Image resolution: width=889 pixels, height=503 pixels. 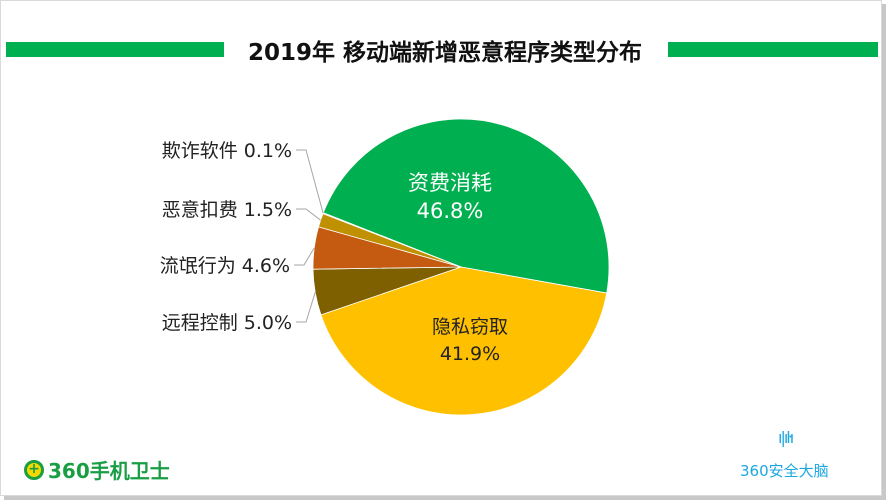 I want to click on slice-label-value-1: 41.9%, so click(x=470, y=354).